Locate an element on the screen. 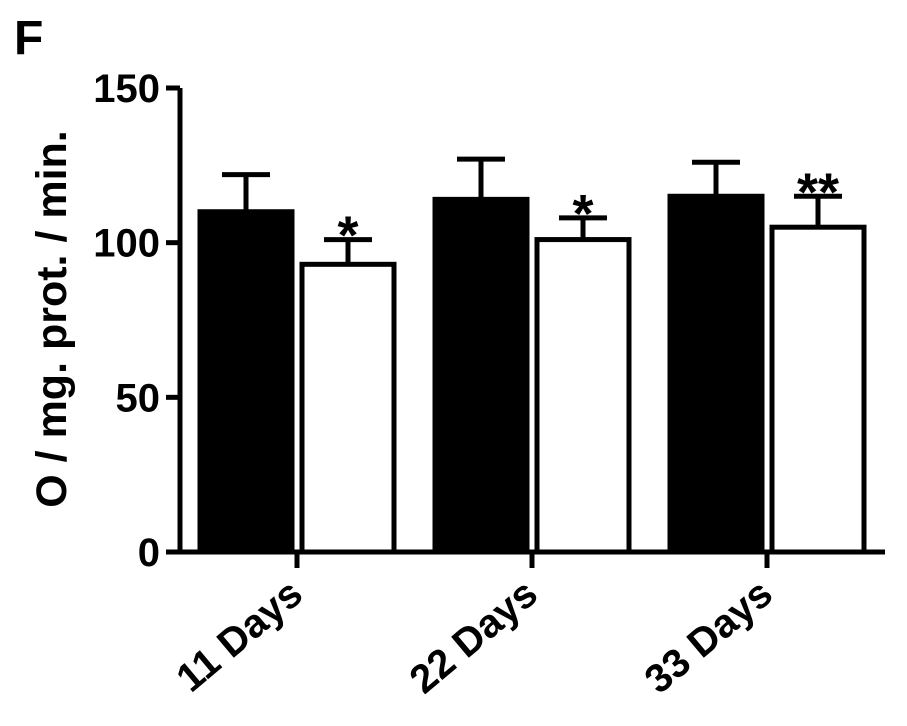  y-tick-label: 50 is located at coordinates (138, 398).